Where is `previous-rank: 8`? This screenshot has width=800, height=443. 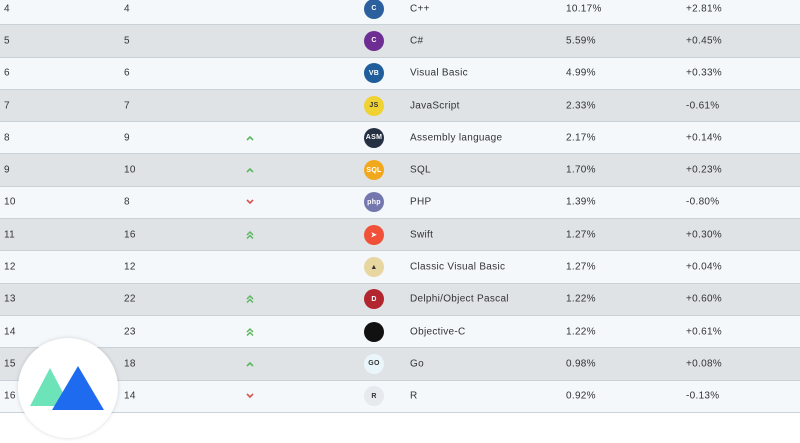
previous-rank: 8 is located at coordinates (127, 202).